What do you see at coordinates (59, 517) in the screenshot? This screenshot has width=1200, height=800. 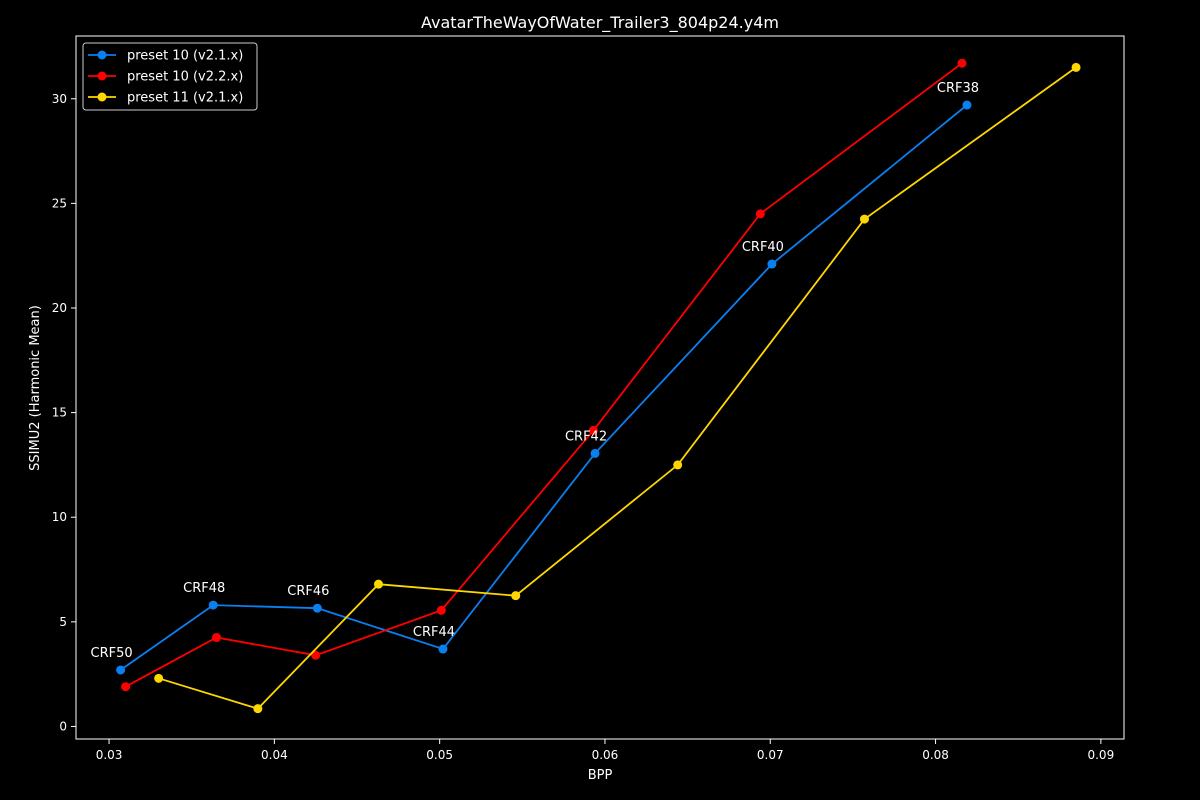 I see `y-tick-label: 10` at bounding box center [59, 517].